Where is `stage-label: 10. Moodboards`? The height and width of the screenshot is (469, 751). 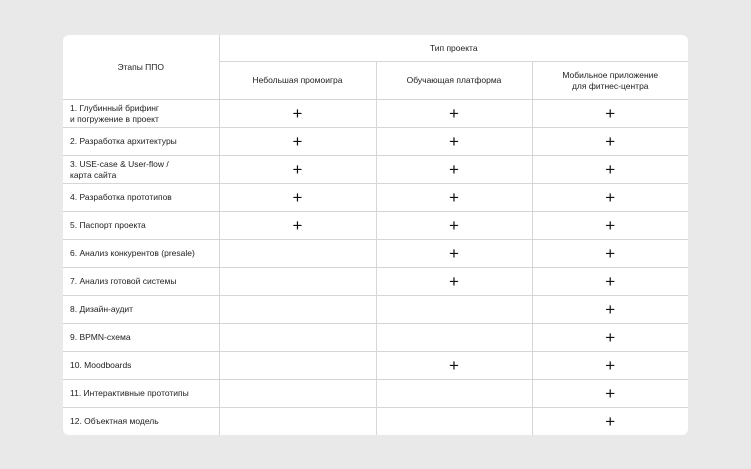
stage-label: 10. Moodboards is located at coordinates (141, 365).